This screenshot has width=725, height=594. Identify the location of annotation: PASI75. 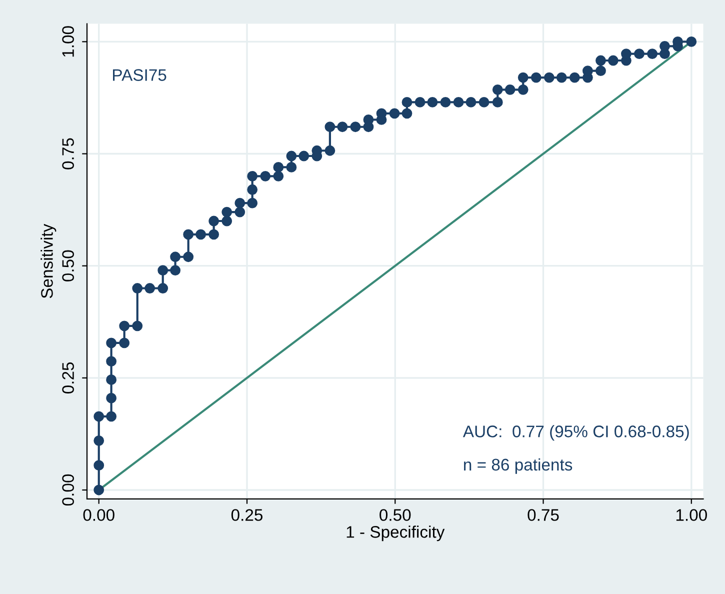
(139, 75).